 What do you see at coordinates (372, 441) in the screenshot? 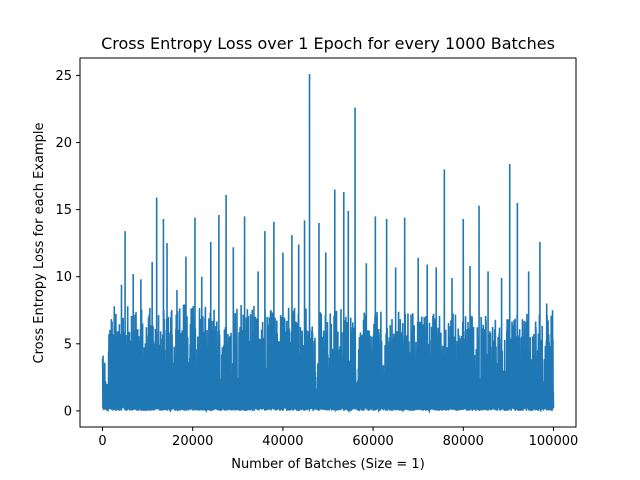
I see `x-tick-label: 60000` at bounding box center [372, 441].